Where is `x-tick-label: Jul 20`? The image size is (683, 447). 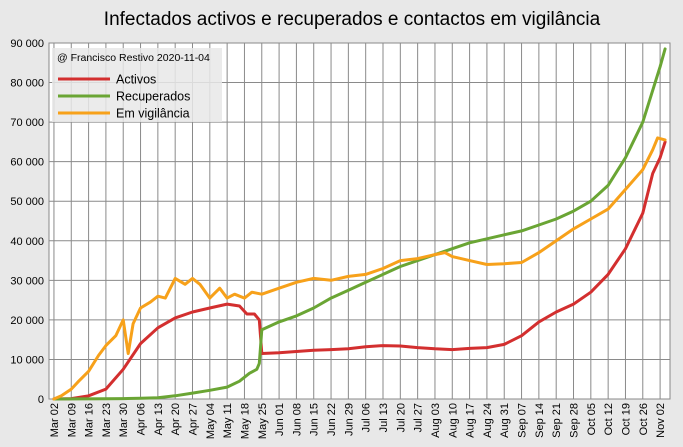 x-tick-label: Jul 20 is located at coordinates (401, 417).